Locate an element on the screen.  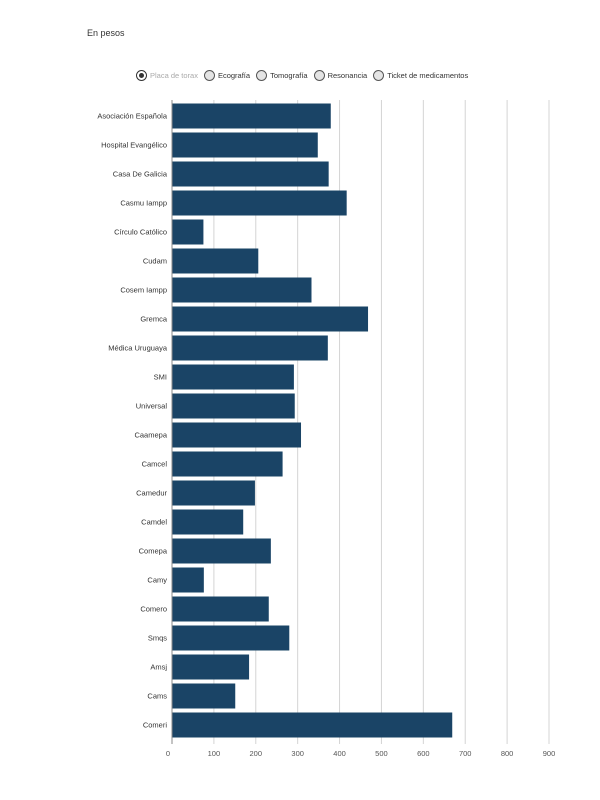
category-label: Caamepa is located at coordinates (150, 435).